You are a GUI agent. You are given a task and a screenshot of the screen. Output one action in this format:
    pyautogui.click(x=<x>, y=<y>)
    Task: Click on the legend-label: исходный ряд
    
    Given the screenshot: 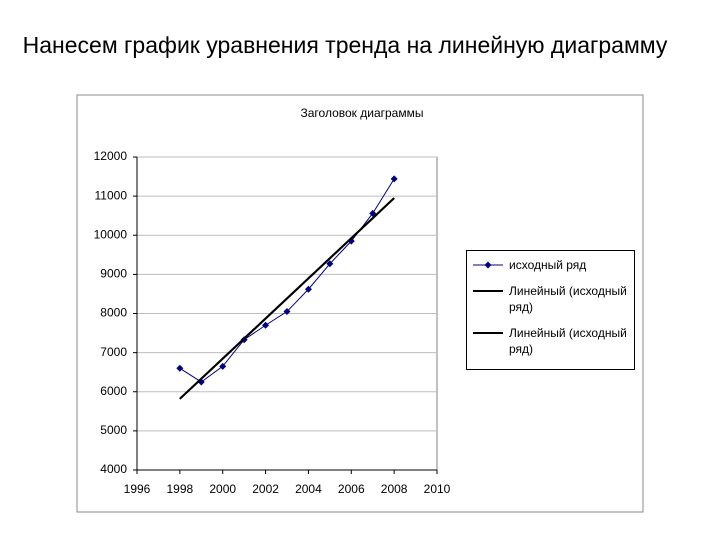 What is the action you would take?
    pyautogui.click(x=548, y=265)
    